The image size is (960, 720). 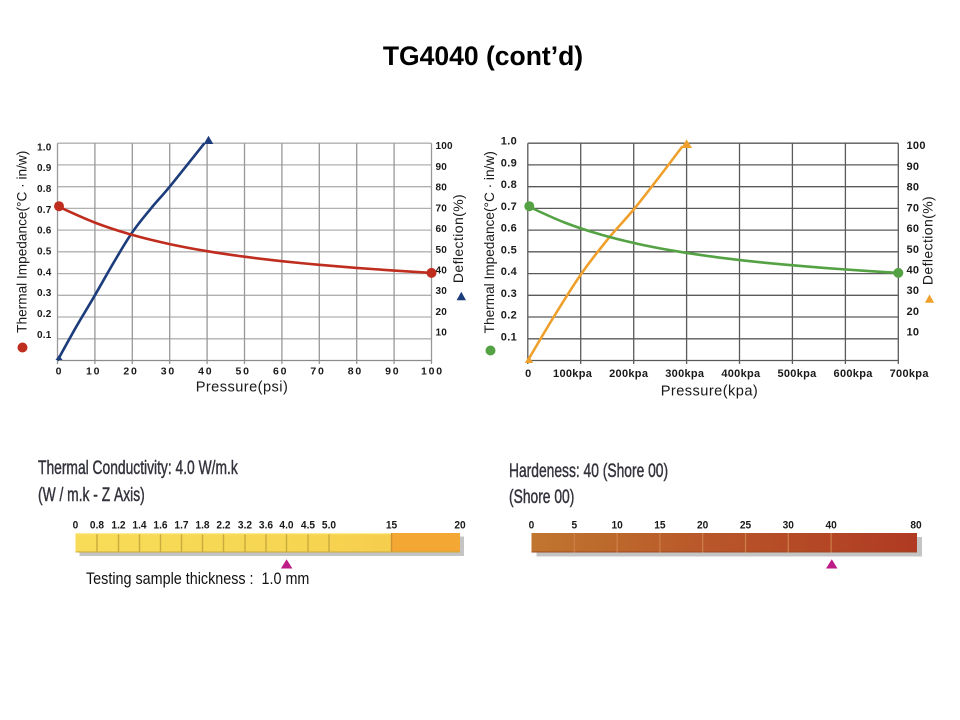 What do you see at coordinates (573, 374) in the screenshot?
I see `svg-text: 100kpa` at bounding box center [573, 374].